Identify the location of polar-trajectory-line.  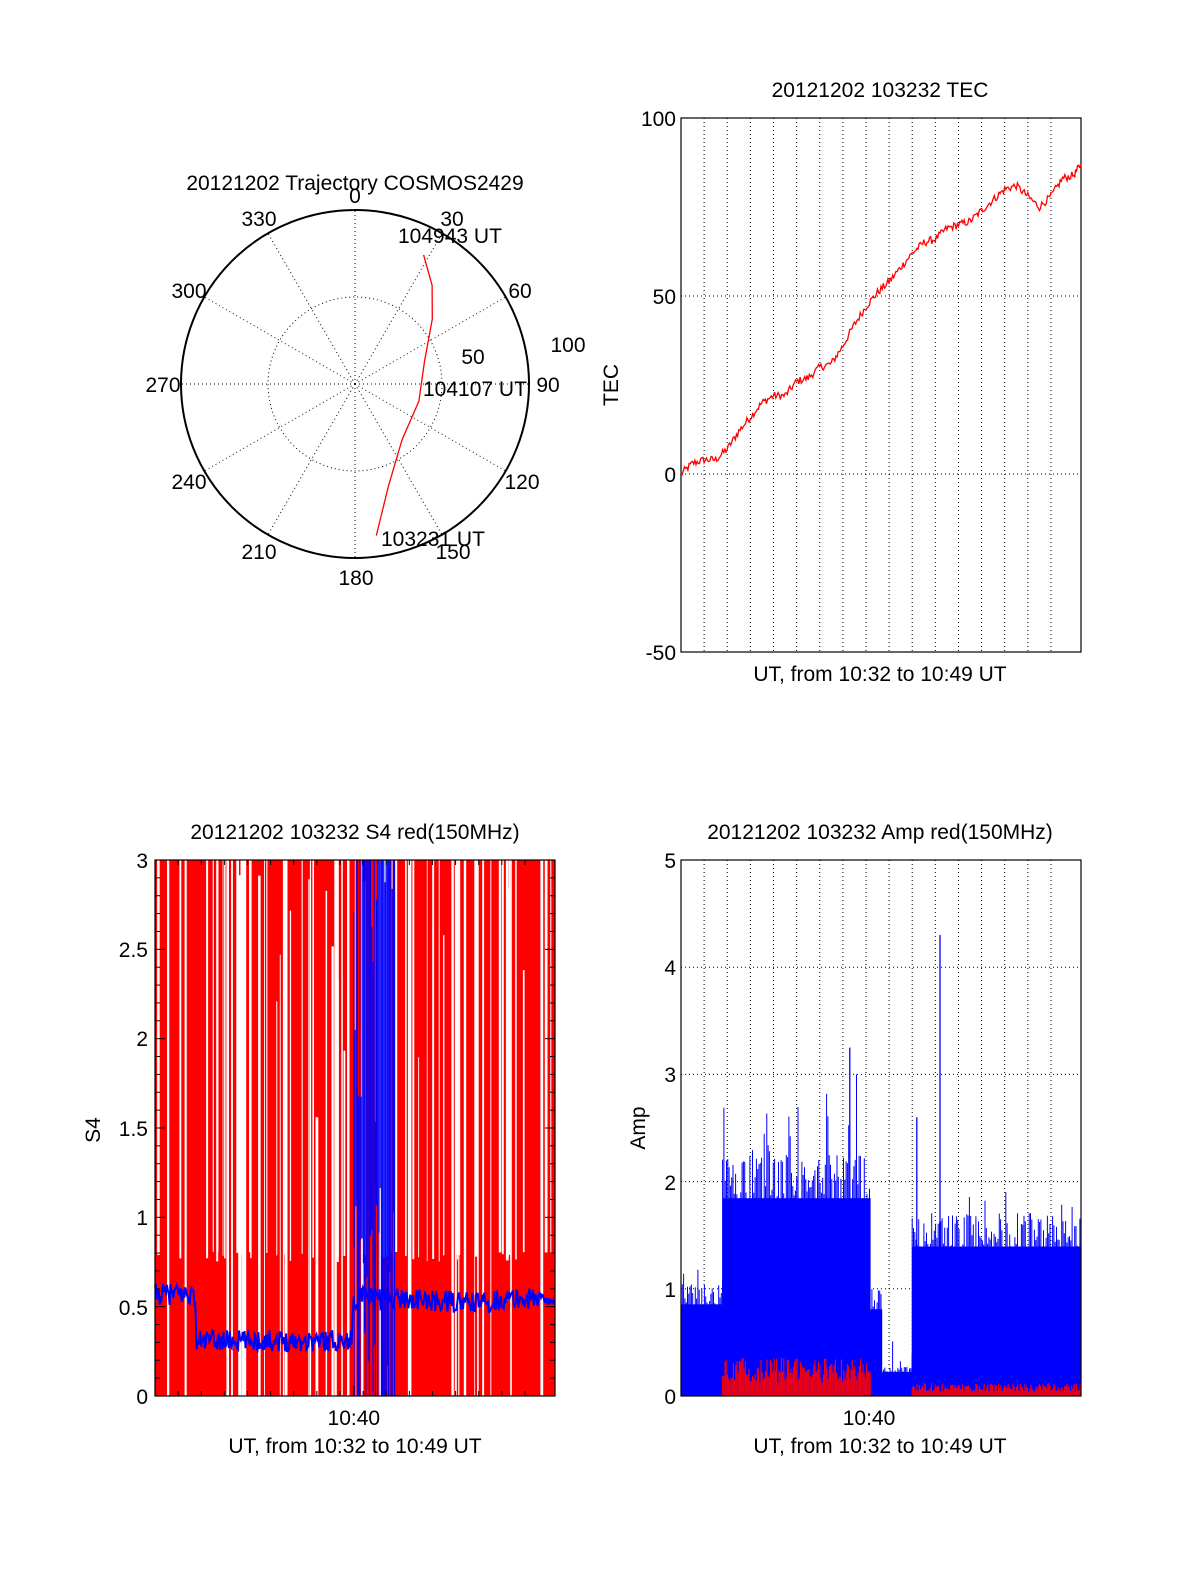
(404, 395).